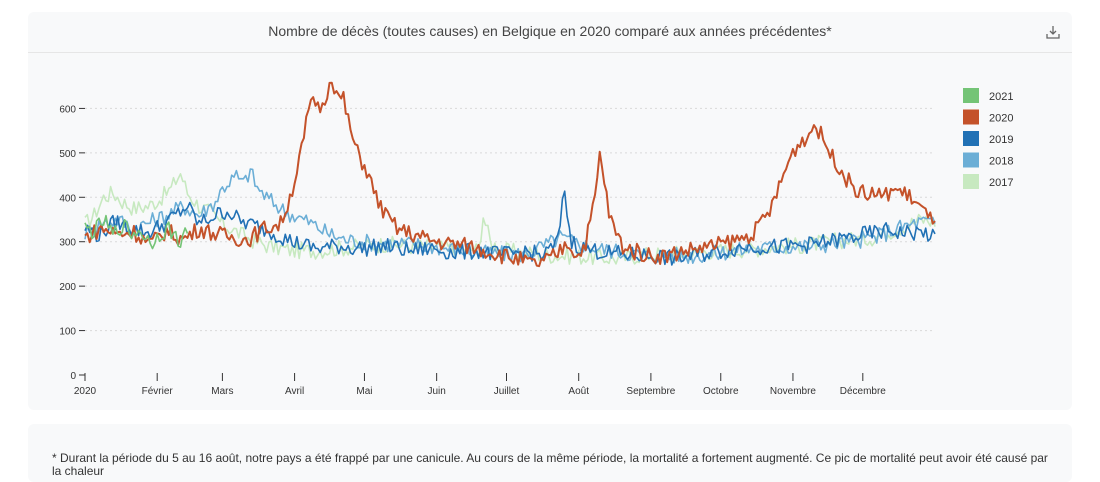 This screenshot has width=1100, height=482. I want to click on legend-item-2019: 2019, so click(988, 138).